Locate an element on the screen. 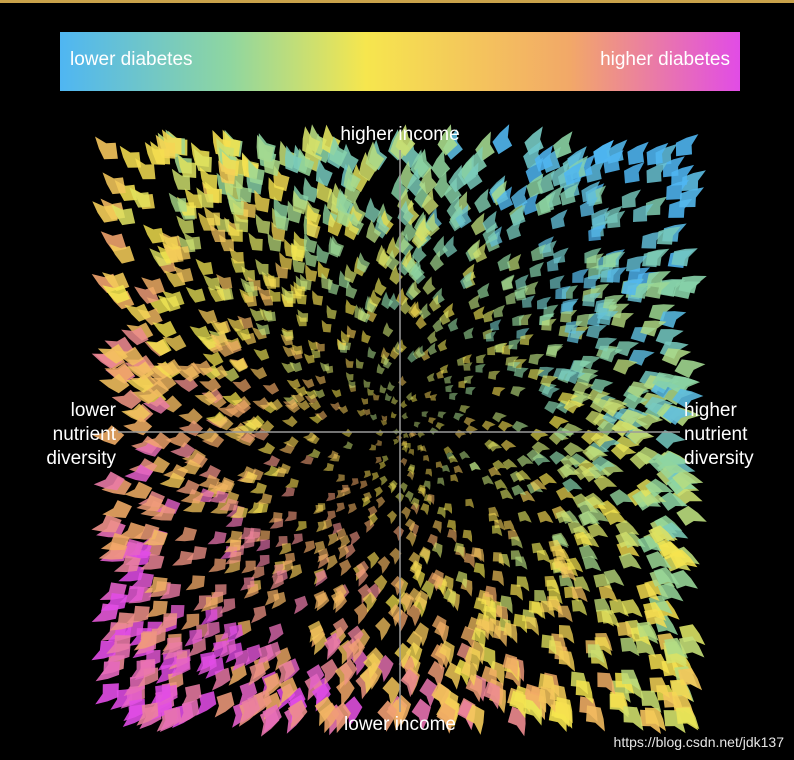  axis-label-right-line-2: nutrient is located at coordinates (716, 434).